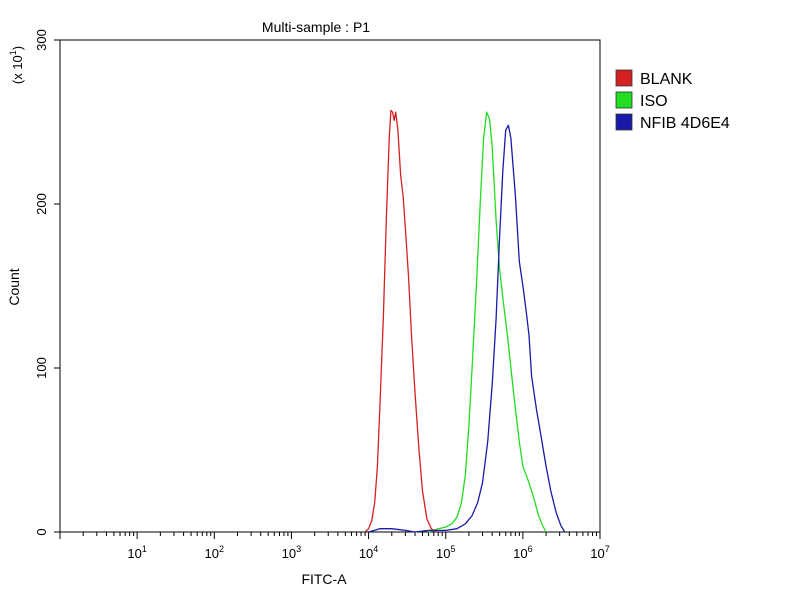 The width and height of the screenshot is (800, 600). What do you see at coordinates (522, 552) in the screenshot?
I see `x-tick-label: 10⁶` at bounding box center [522, 552].